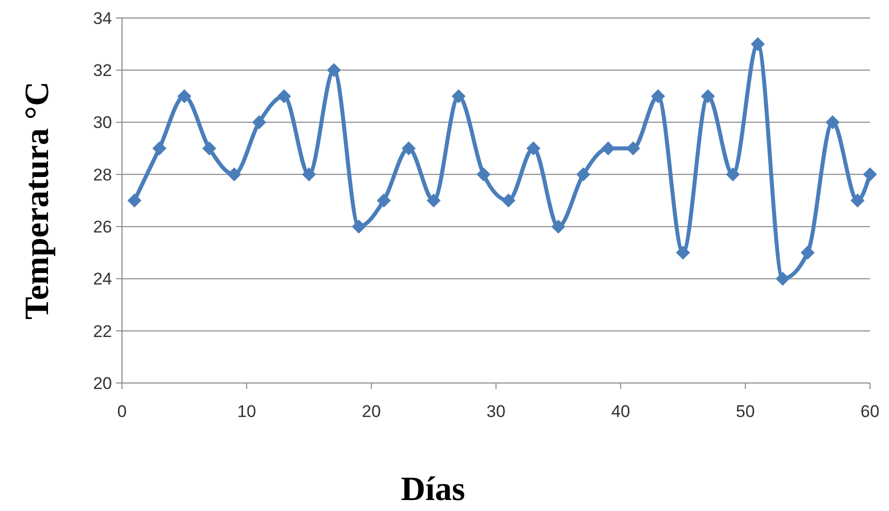 This screenshot has height=511, width=889. Describe the element at coordinates (496, 411) in the screenshot. I see `x-tick-label: 30` at that location.